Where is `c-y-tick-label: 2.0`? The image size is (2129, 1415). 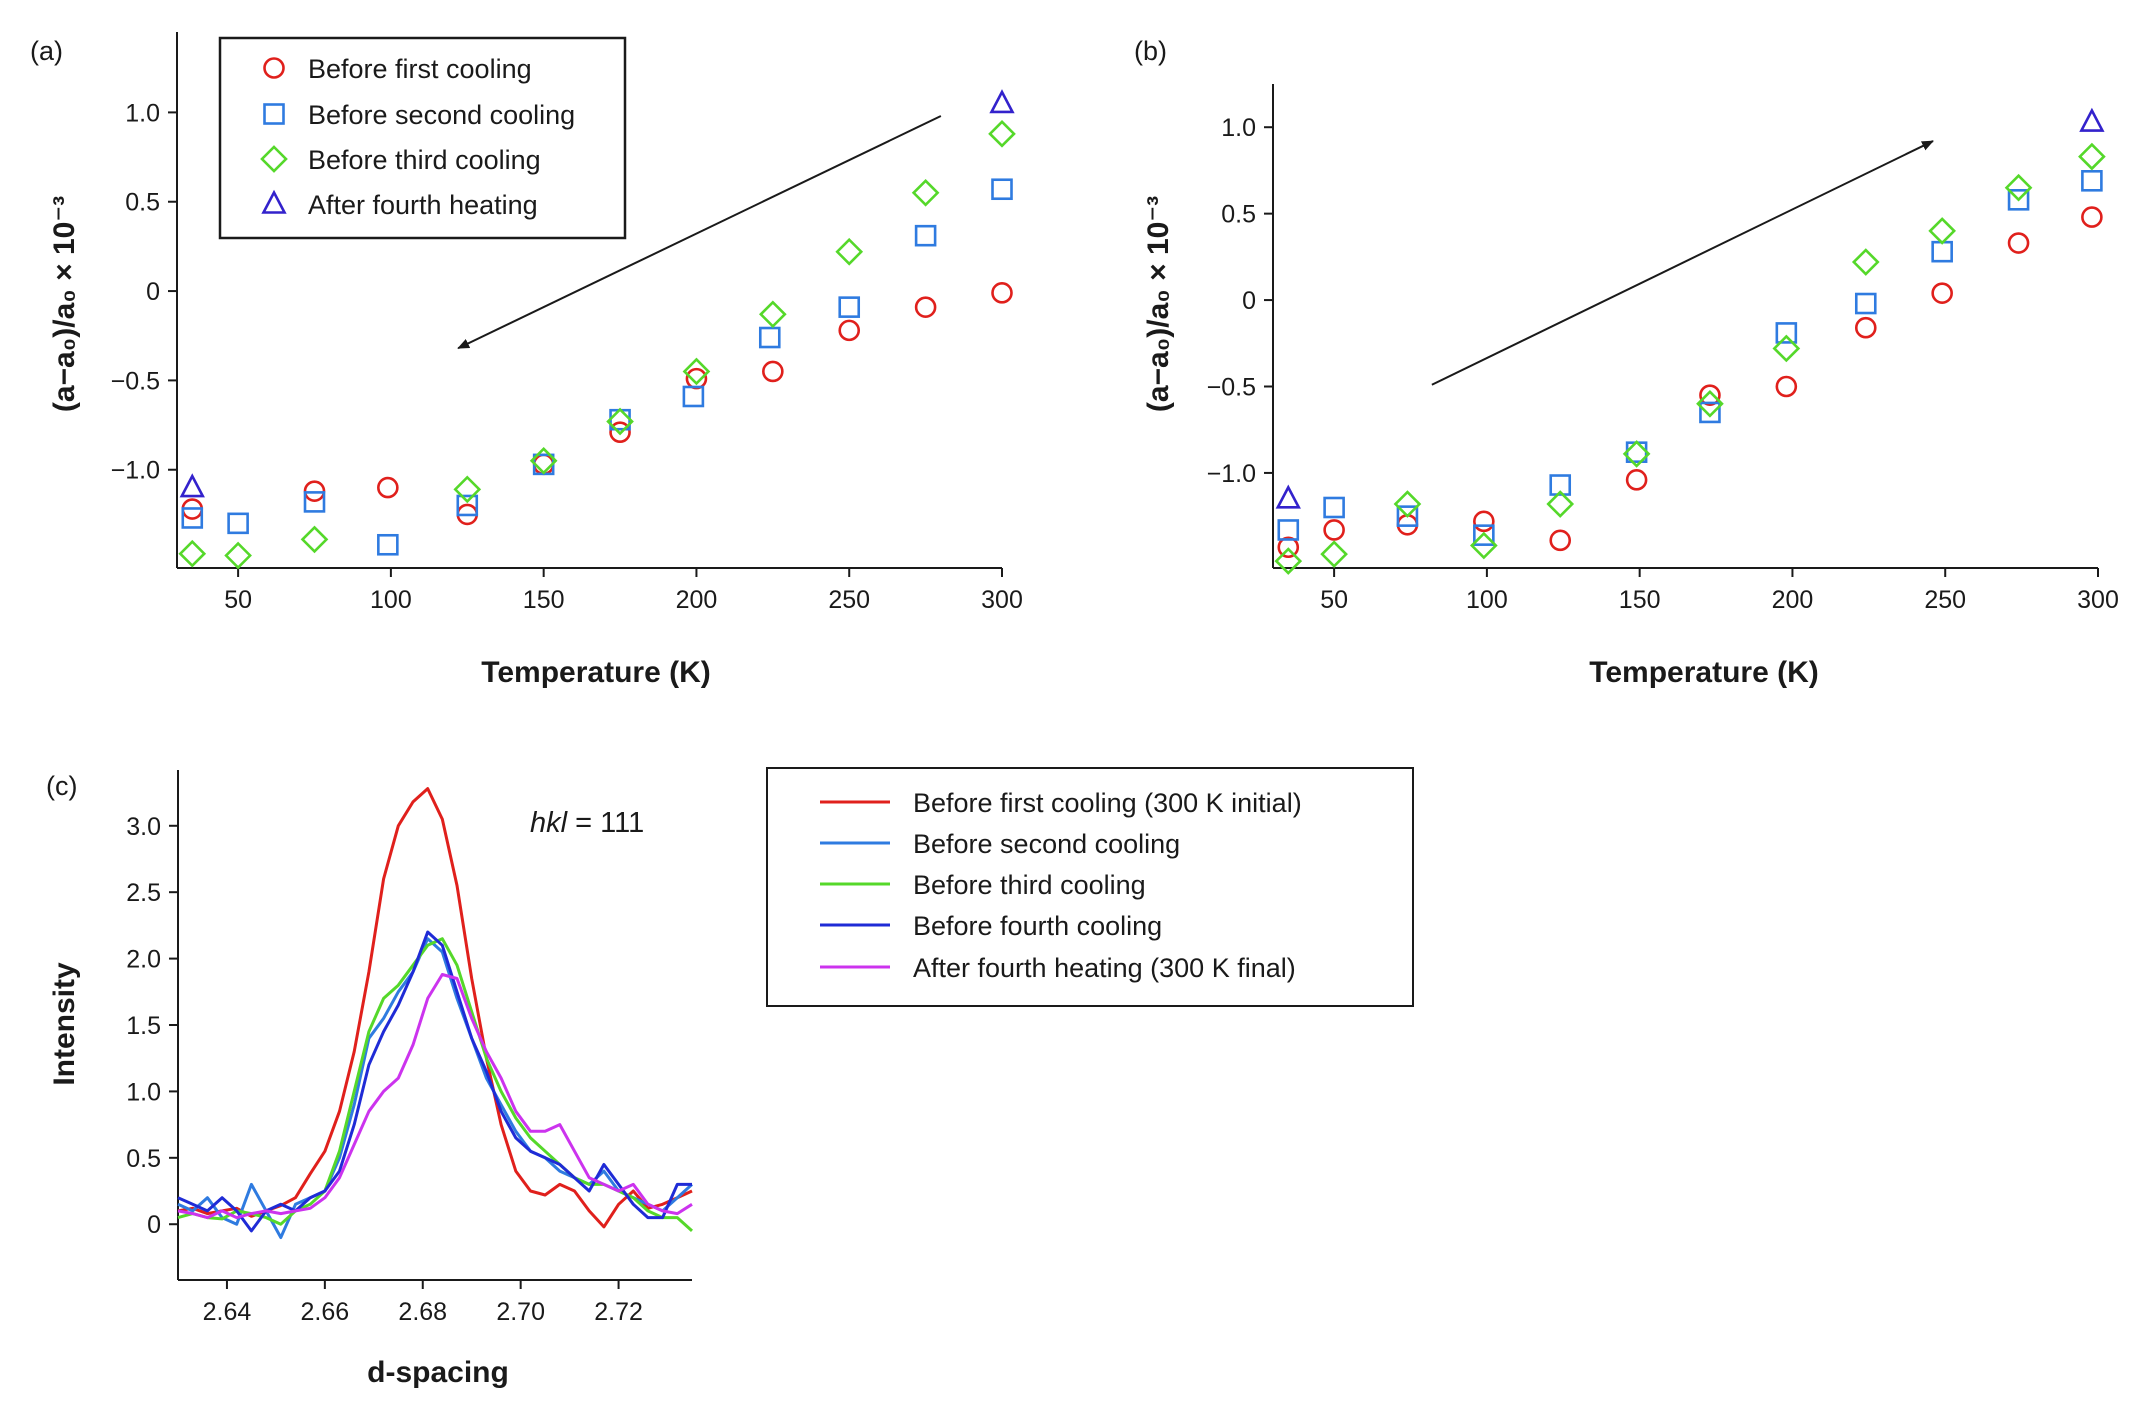
c-y-tick-label: 2.0 is located at coordinates (143, 960).